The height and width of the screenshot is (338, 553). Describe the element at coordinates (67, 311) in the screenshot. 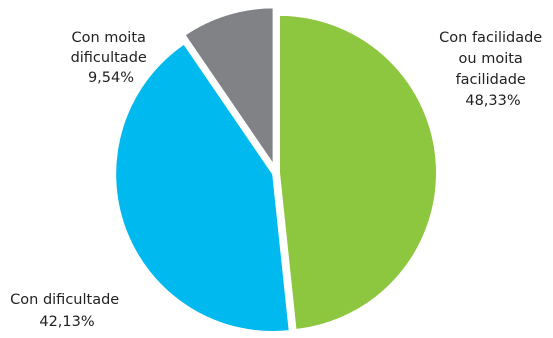

I see `slice-label-dificultade: Con dificultade 42,13%` at that location.